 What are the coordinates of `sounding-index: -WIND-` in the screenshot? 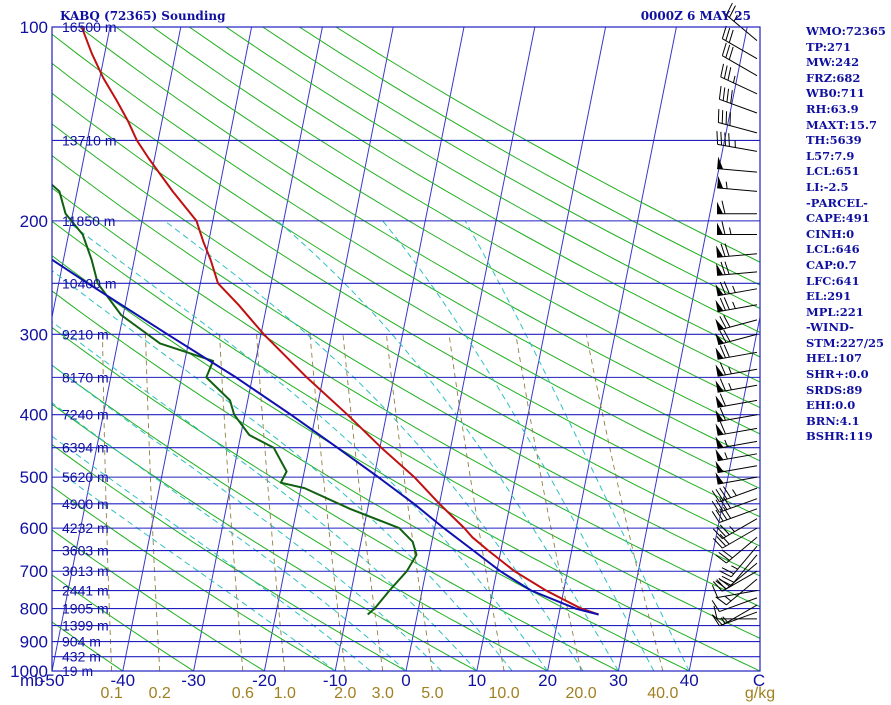 It's located at (830, 327).